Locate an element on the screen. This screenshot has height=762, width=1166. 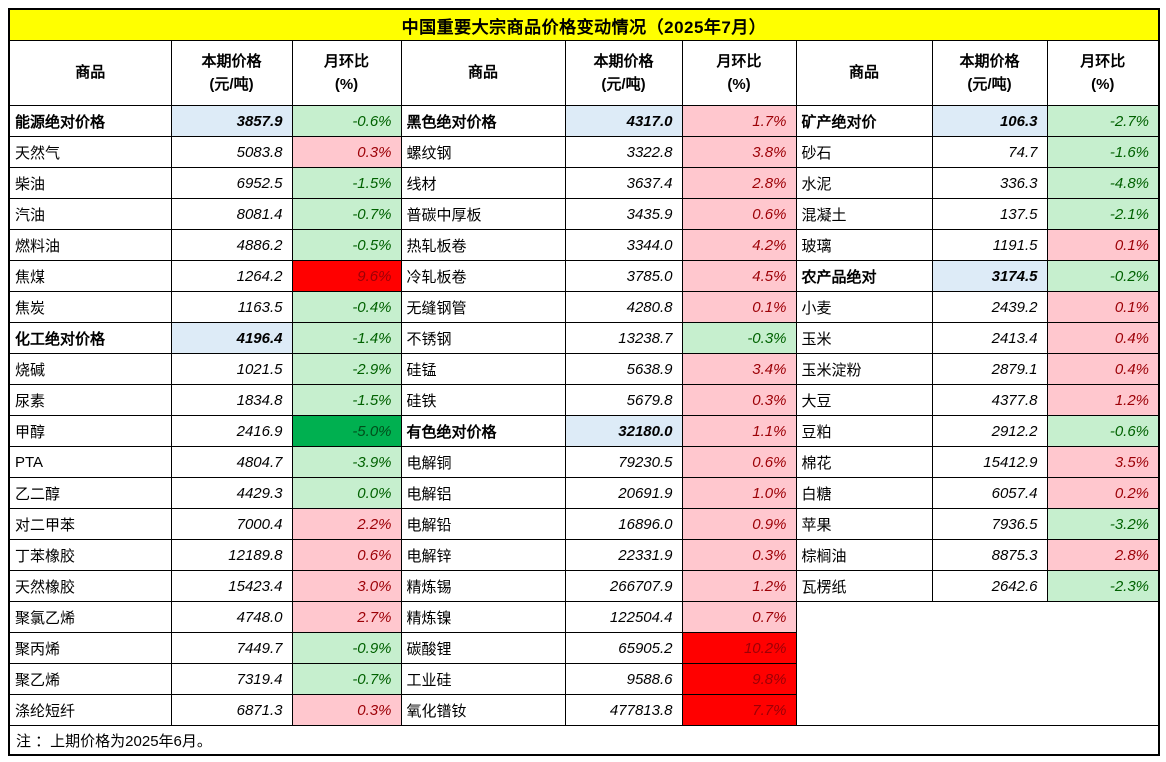
commodity-name-cell: 瓦楞纸 is located at coordinates (864, 586).